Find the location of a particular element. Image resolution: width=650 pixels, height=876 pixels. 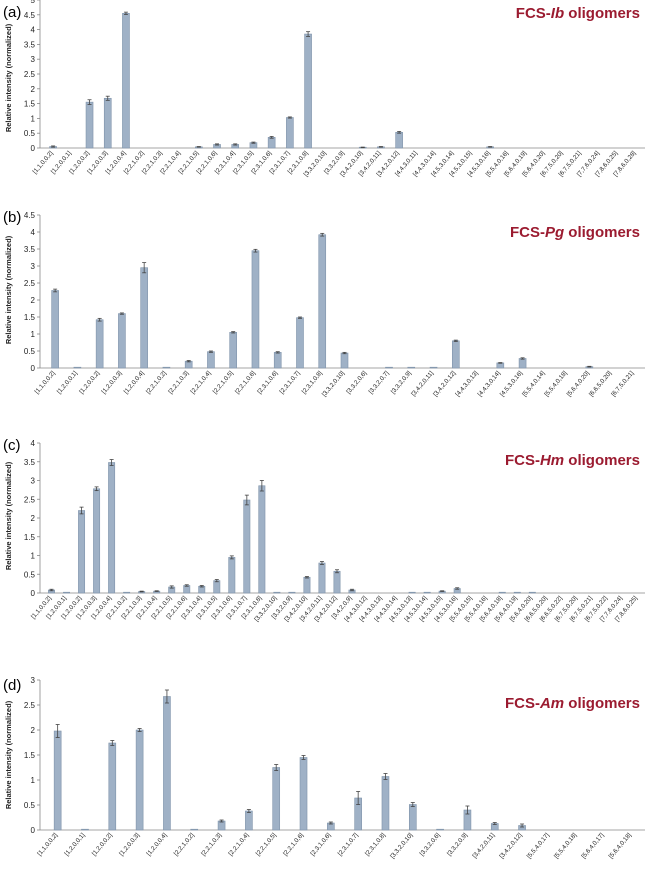

x-tick-label: [2,3,1,0,7] is located at coordinates (289, 383).